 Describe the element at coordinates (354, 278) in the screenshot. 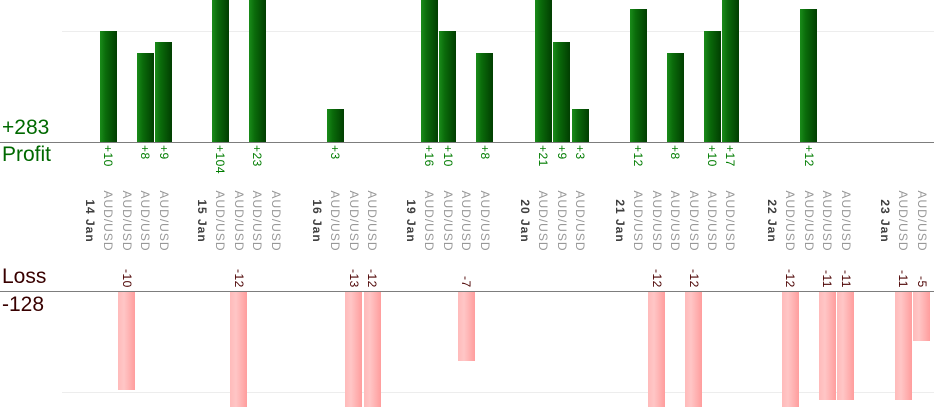

I see `loss-value-label: -13` at that location.